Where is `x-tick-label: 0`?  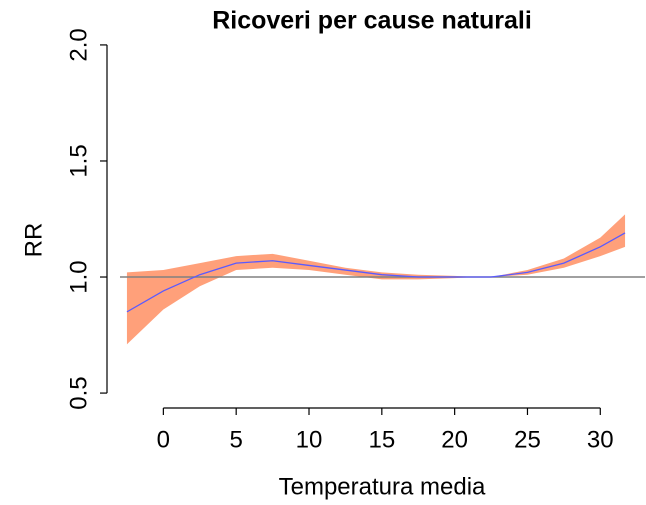
x-tick-label: 0 is located at coordinates (163, 439).